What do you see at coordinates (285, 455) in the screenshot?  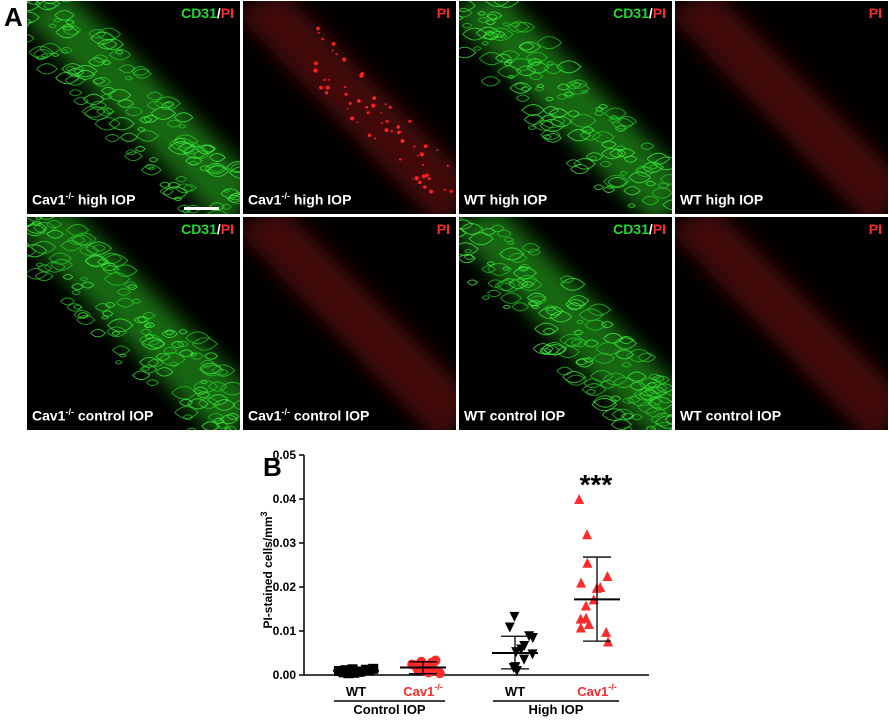 I see `y-tick-label: 0.05` at bounding box center [285, 455].